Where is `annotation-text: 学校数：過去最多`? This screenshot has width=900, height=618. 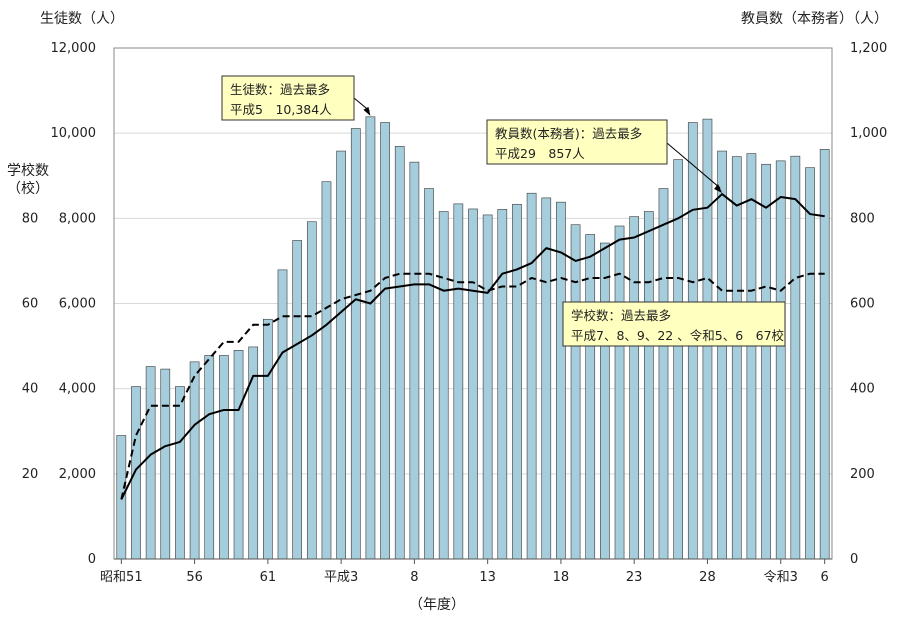
annotation-text: 学校数：過去最多 is located at coordinates (621, 315).